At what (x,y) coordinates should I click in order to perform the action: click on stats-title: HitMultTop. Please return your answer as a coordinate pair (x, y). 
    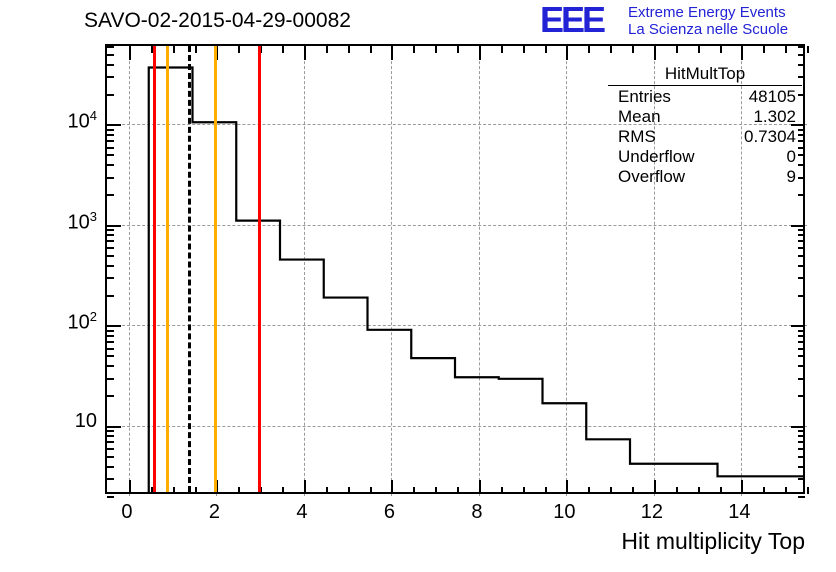
    Looking at the image, I should click on (705, 73).